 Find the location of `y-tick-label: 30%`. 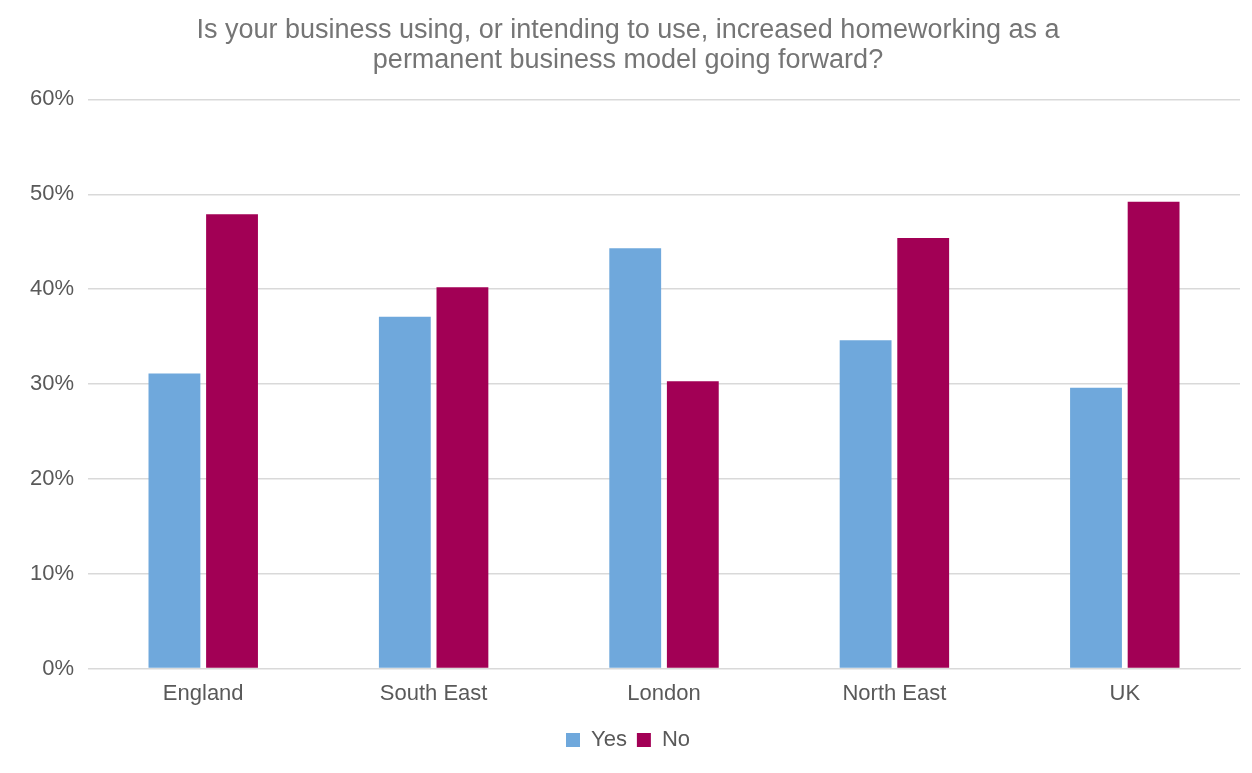

y-tick-label: 30% is located at coordinates (52, 383).